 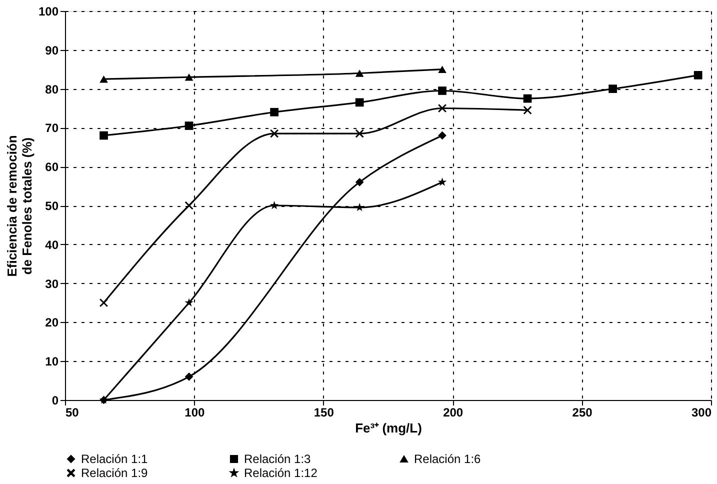 I want to click on legend-label: Relación 1:3, so click(x=278, y=459).